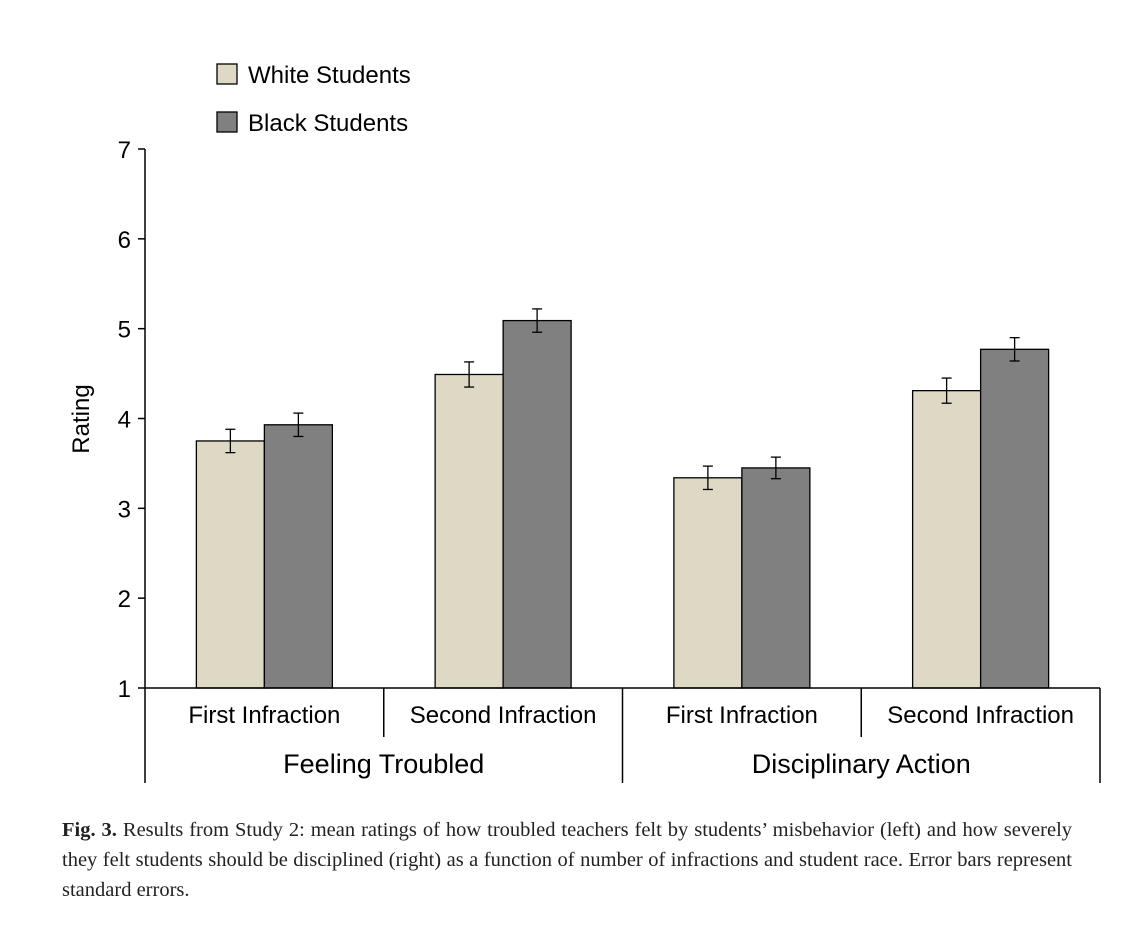 Image resolution: width=1126 pixels, height=942 pixels. What do you see at coordinates (328, 123) in the screenshot?
I see `legend-label: Black Students` at bounding box center [328, 123].